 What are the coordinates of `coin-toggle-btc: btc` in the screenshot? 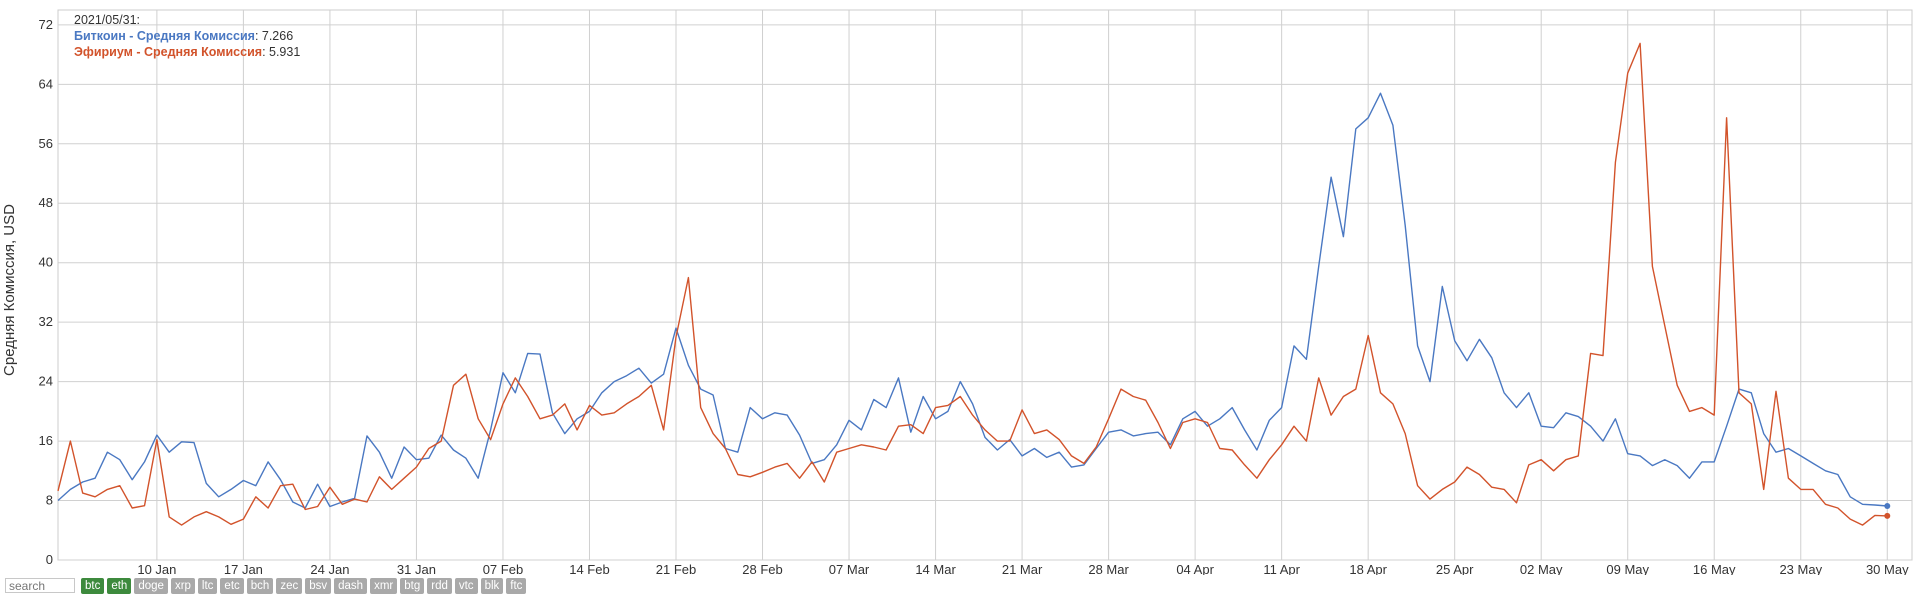 It's located at (93, 585).